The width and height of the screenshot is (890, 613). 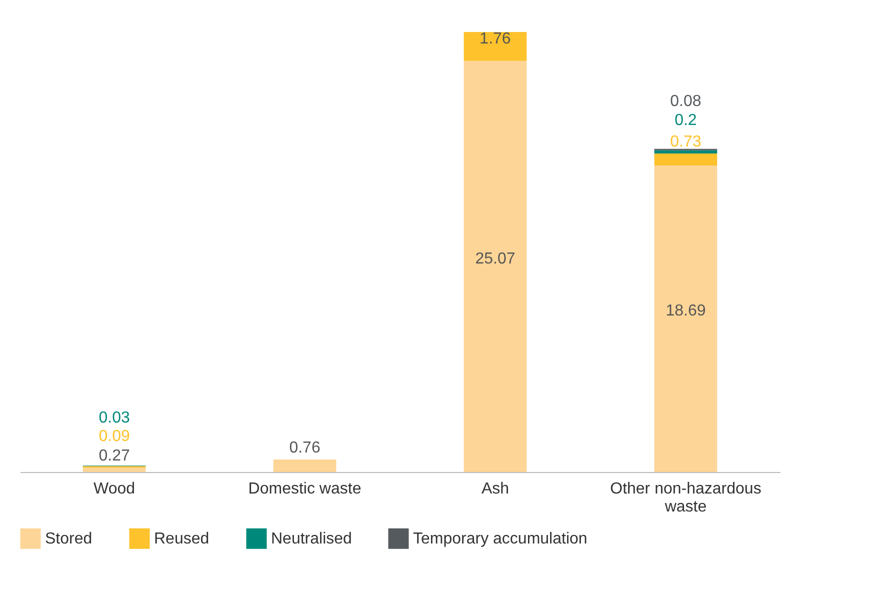 I want to click on data-label: 0.08, so click(x=686, y=101).